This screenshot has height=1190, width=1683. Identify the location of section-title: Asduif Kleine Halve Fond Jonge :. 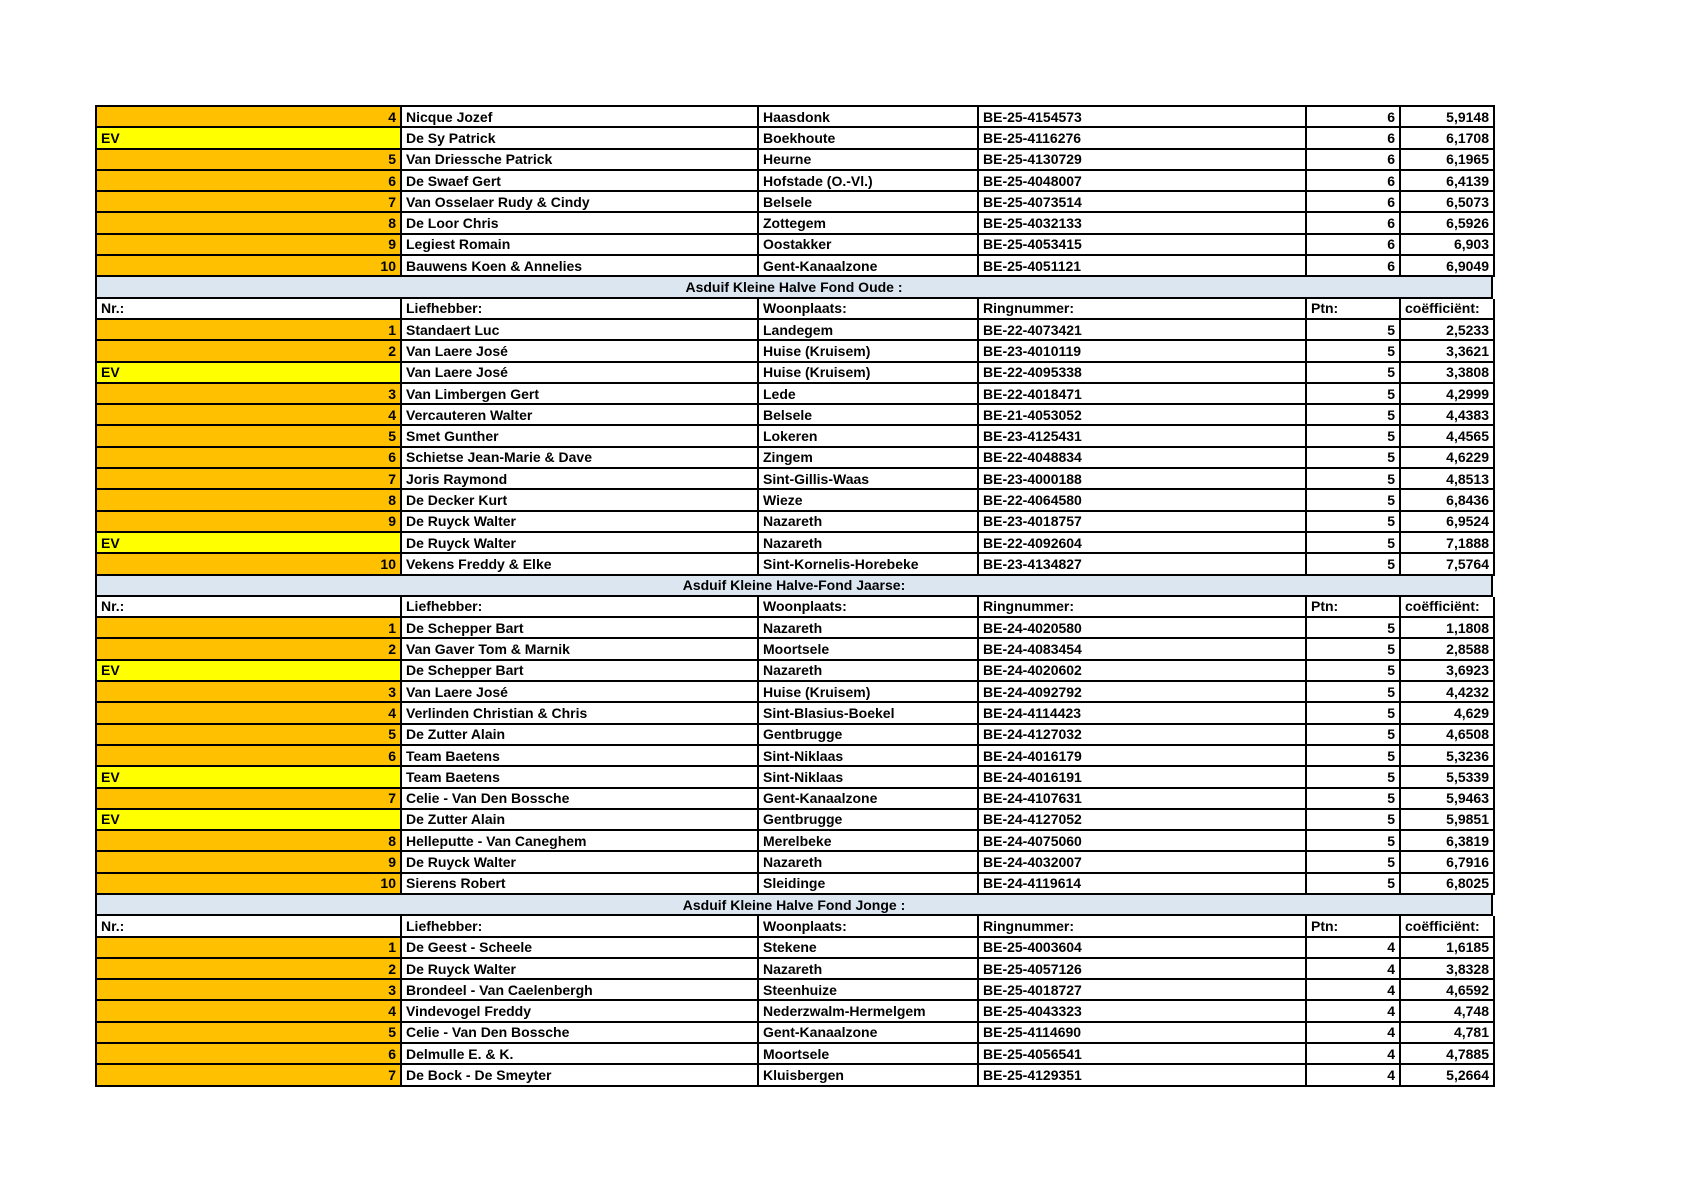
(795, 905).